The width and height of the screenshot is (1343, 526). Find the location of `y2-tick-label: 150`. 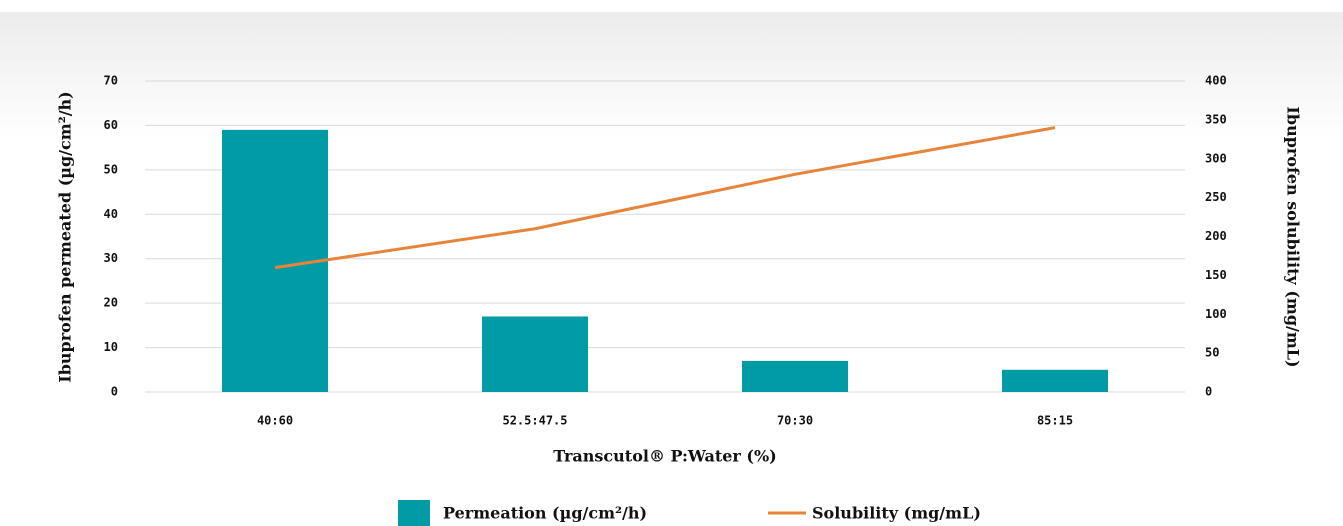

y2-tick-label: 150 is located at coordinates (1216, 275).